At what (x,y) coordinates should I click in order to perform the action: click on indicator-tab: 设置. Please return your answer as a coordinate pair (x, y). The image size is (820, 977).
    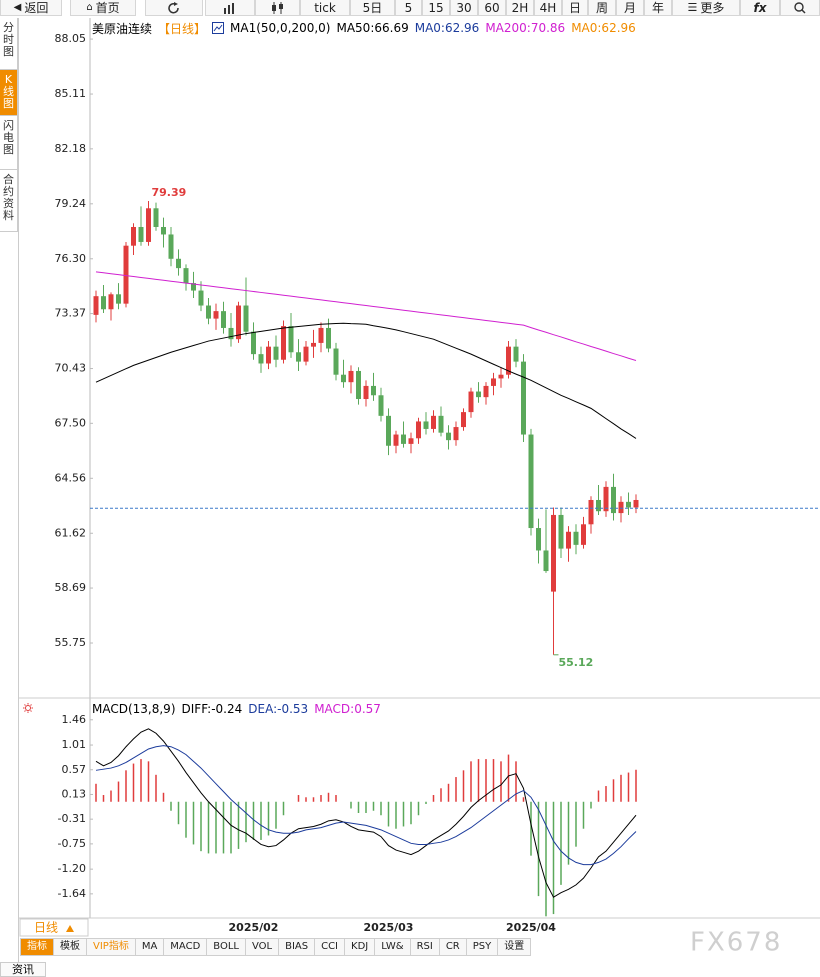
    Looking at the image, I should click on (515, 947).